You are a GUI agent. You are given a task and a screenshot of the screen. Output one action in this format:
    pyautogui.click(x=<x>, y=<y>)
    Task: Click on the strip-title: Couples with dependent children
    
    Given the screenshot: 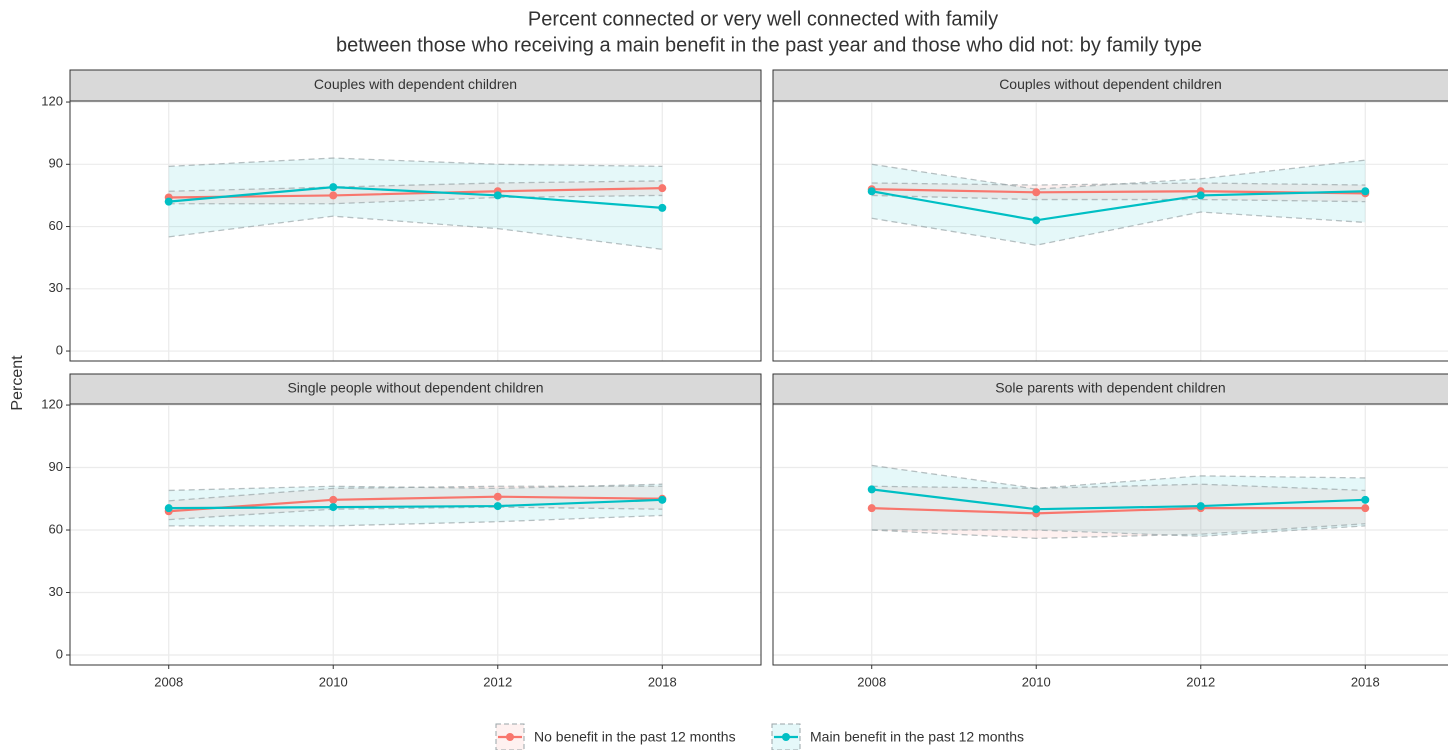 What is the action you would take?
    pyautogui.click(x=415, y=84)
    